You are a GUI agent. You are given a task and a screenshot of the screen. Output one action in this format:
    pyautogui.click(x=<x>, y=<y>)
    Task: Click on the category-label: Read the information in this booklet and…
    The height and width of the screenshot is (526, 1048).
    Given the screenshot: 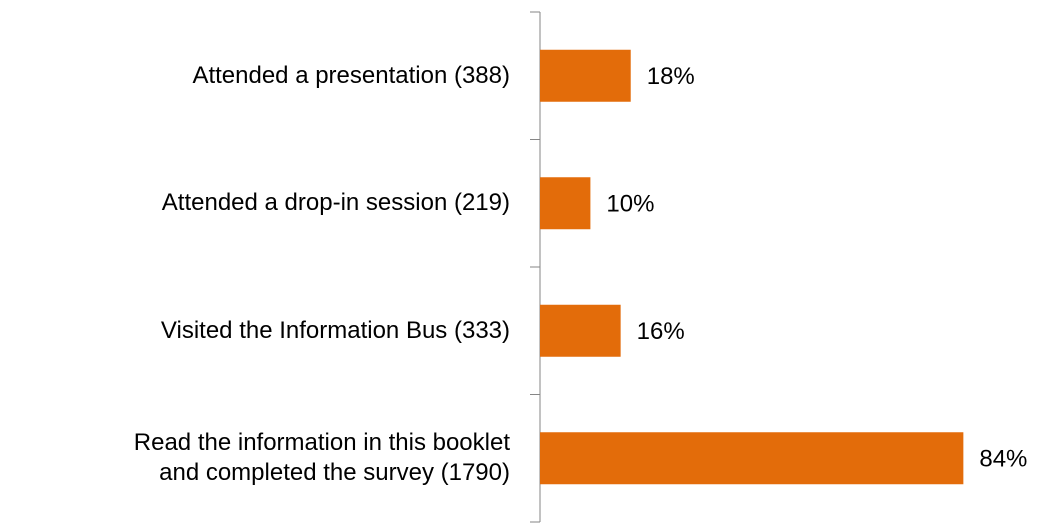 What is the action you would take?
    pyautogui.click(x=321, y=458)
    